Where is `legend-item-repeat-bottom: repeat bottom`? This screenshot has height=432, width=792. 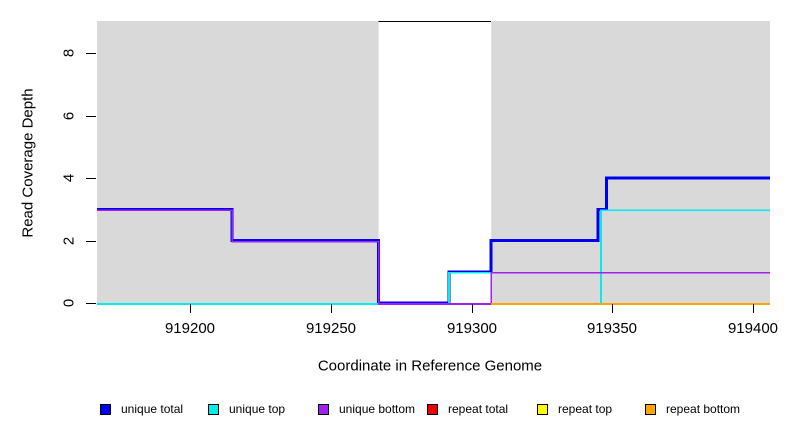
legend-item-repeat-bottom: repeat bottom is located at coordinates (692, 409).